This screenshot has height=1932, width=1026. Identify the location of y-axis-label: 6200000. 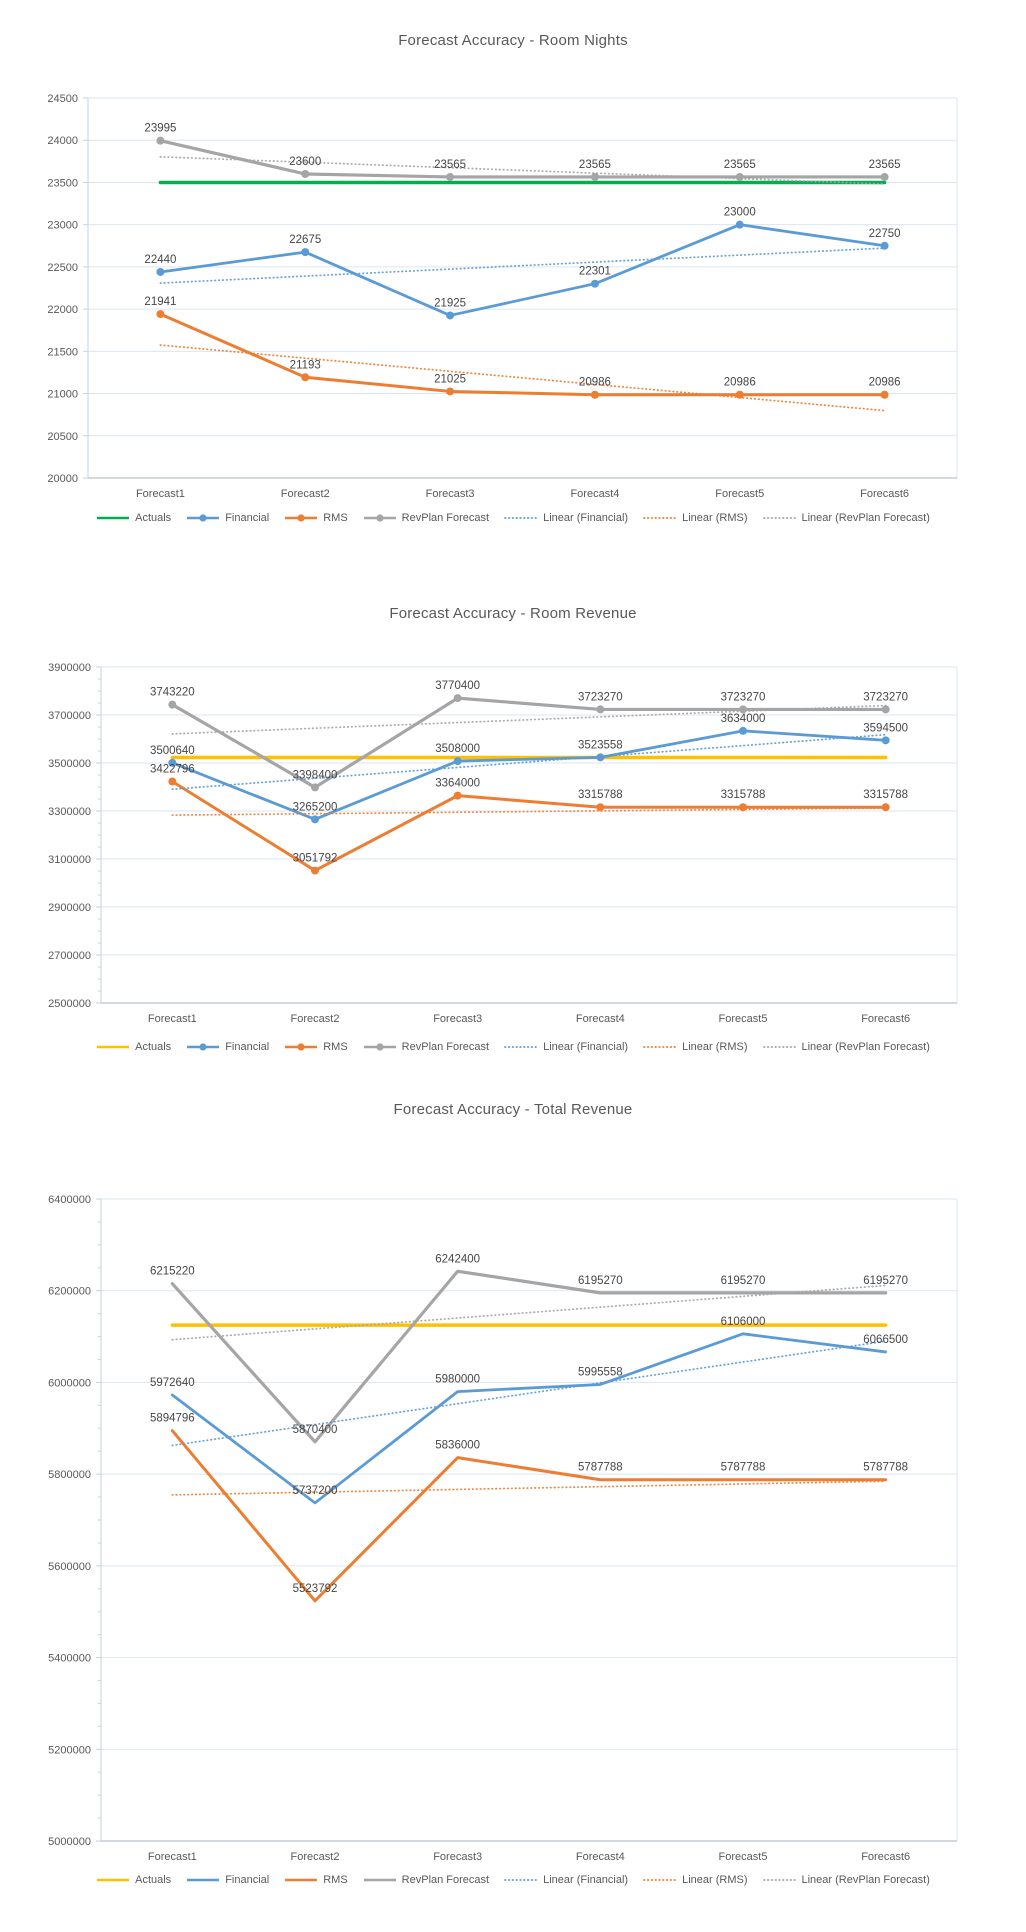
(69, 1292).